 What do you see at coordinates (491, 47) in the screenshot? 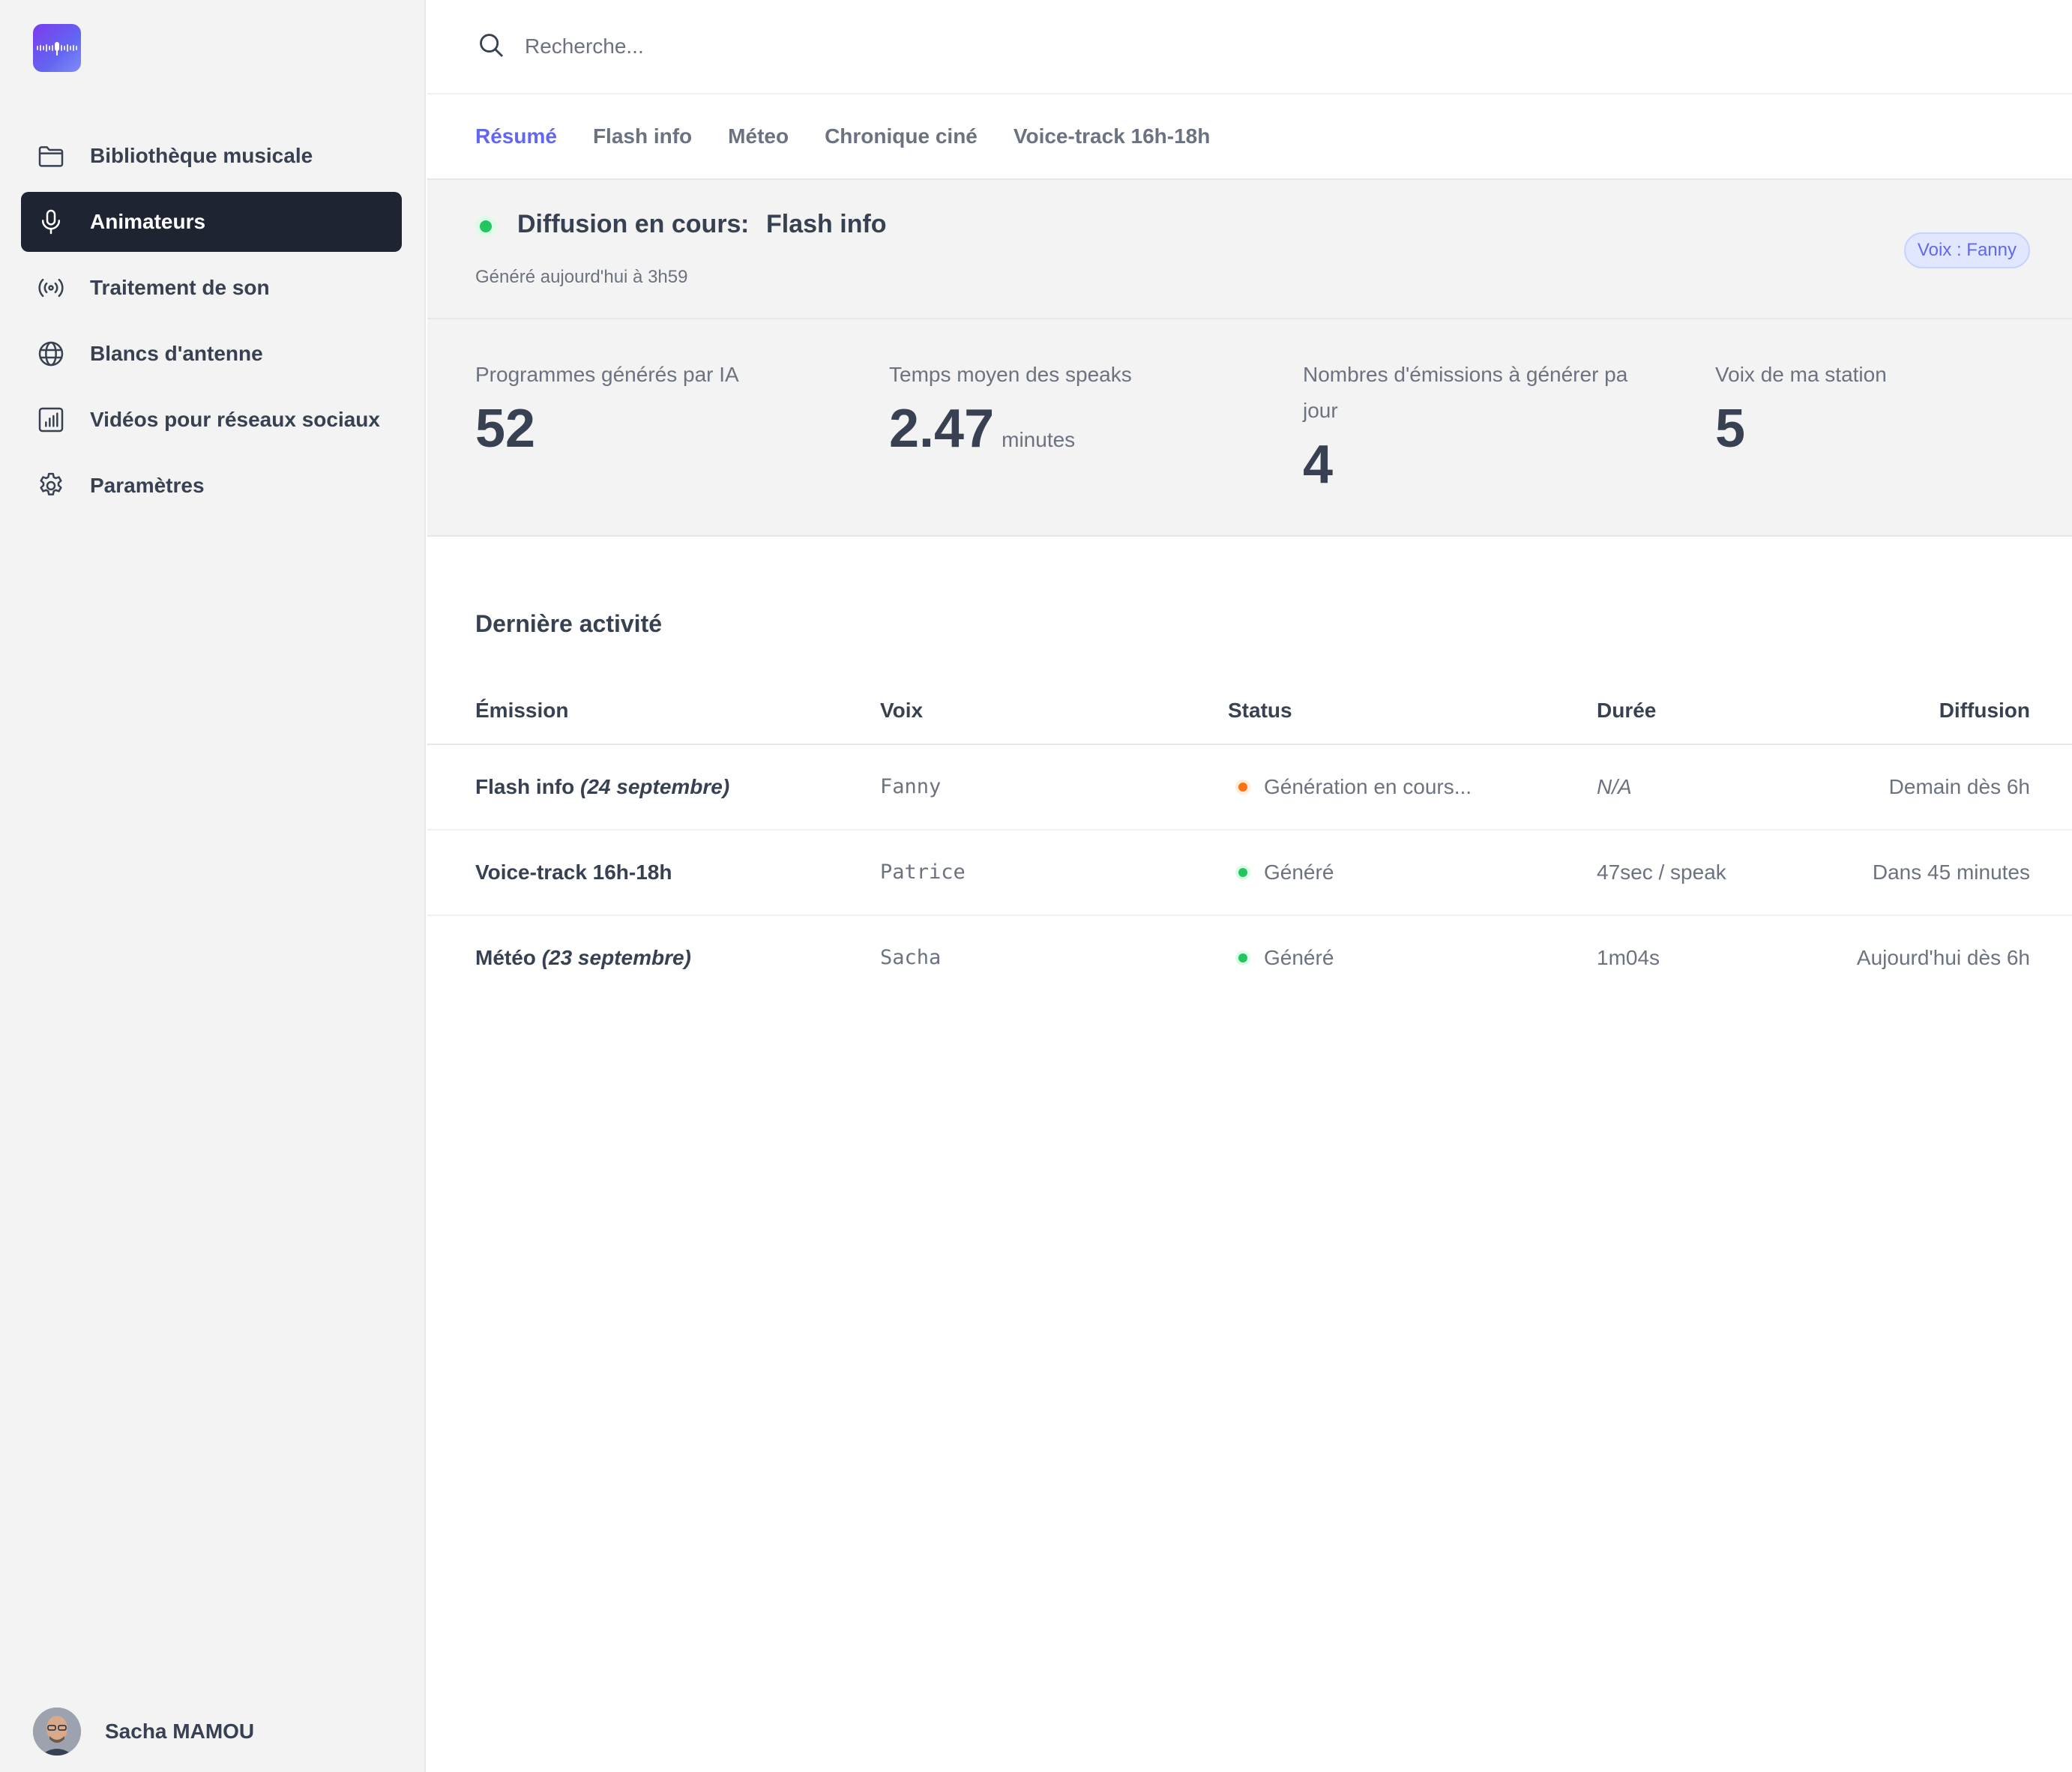
I see `search-icon` at bounding box center [491, 47].